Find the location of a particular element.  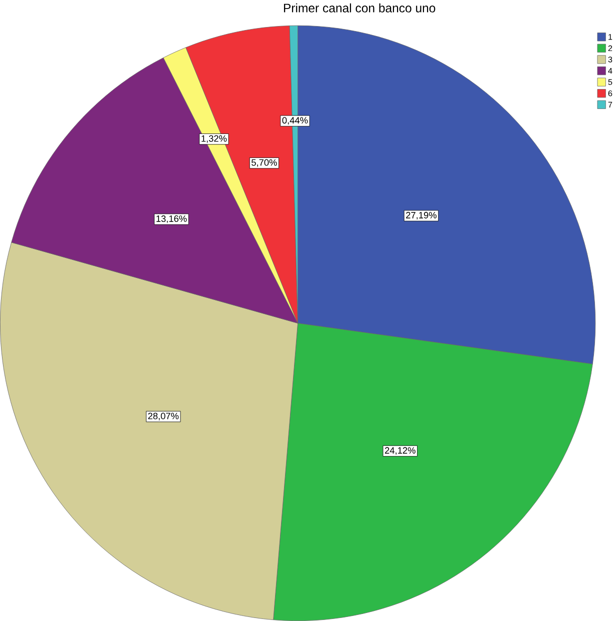

data-label: 13,16% is located at coordinates (171, 219).